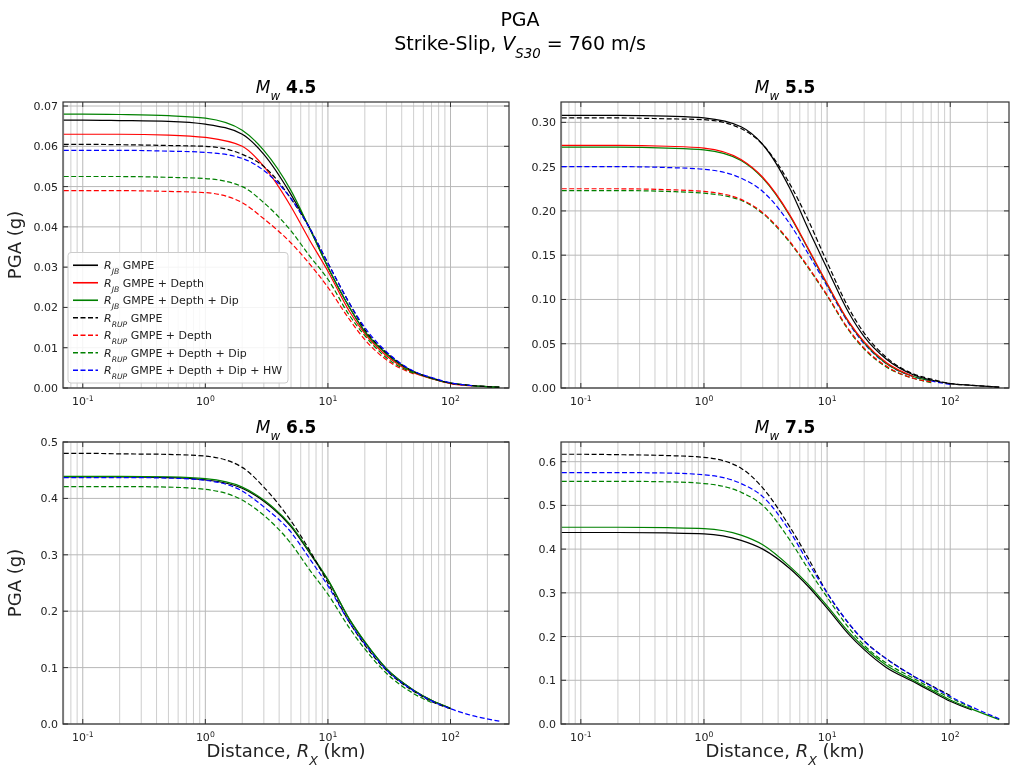 The height and width of the screenshot is (768, 1014). What do you see at coordinates (547, 462) in the screenshot?
I see `y-tick-label: 0.6` at bounding box center [547, 462].